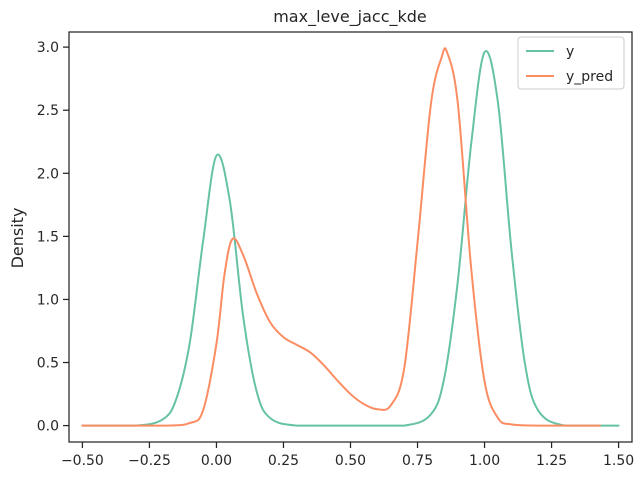  What do you see at coordinates (17, 238) in the screenshot?
I see `y-axis-label: Density` at bounding box center [17, 238].